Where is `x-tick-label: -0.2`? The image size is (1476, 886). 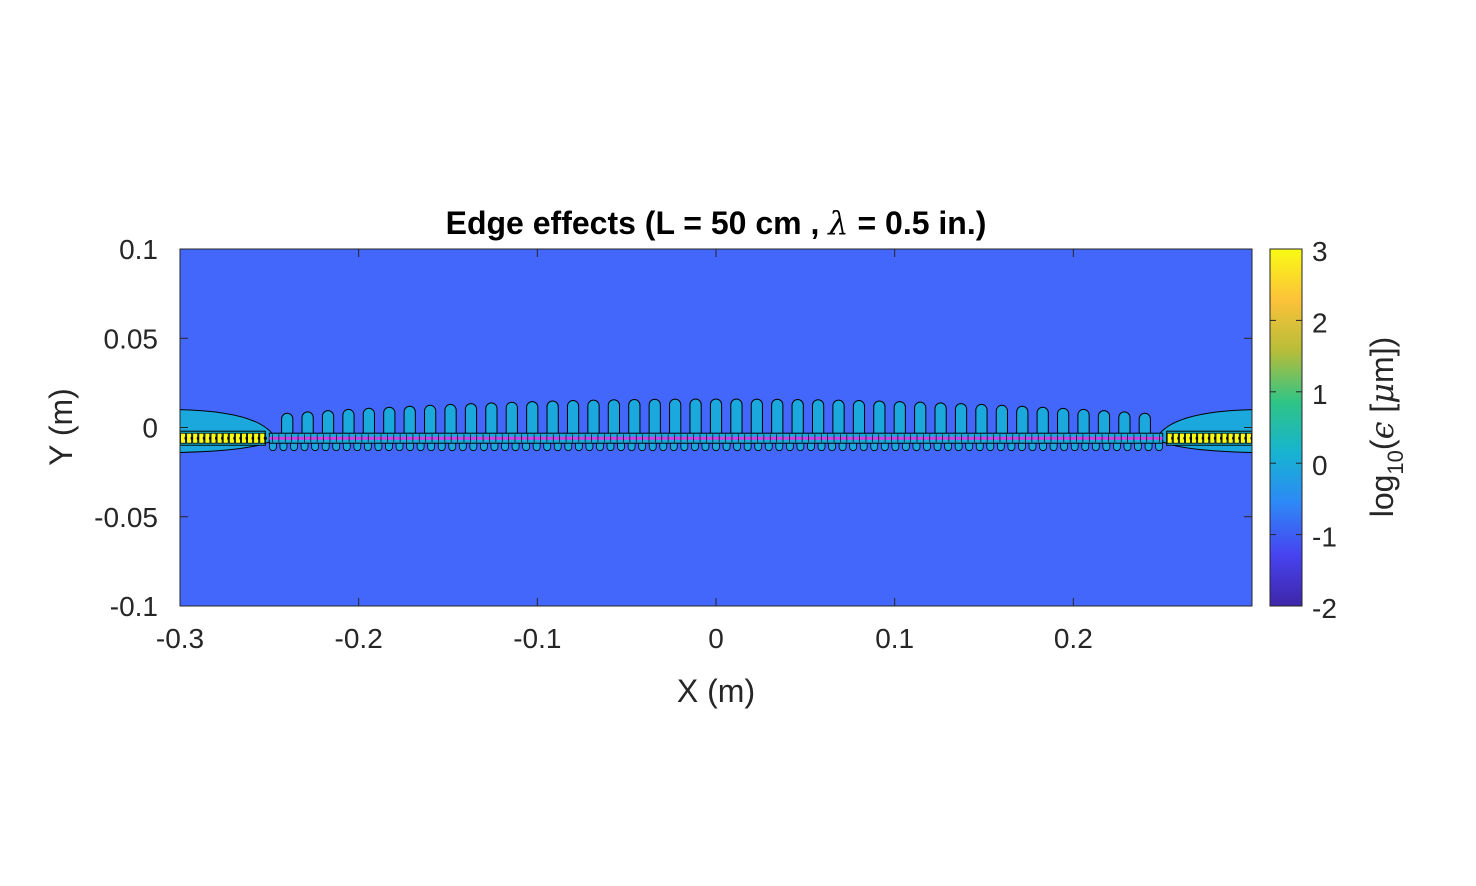
x-tick-label: -0.2 is located at coordinates (359, 638).